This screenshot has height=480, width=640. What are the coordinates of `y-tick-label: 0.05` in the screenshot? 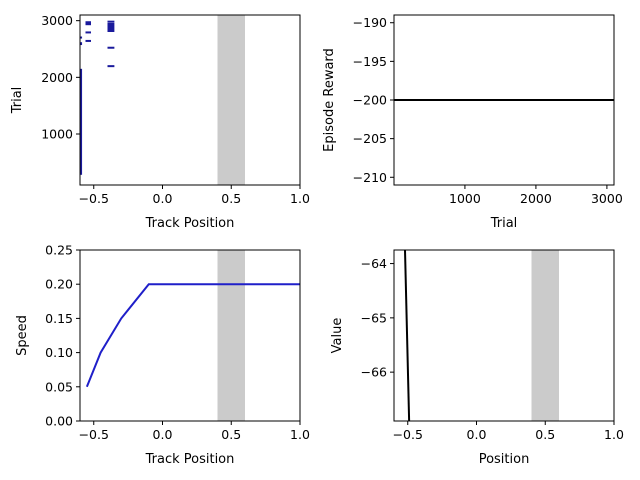 It's located at (59, 386).